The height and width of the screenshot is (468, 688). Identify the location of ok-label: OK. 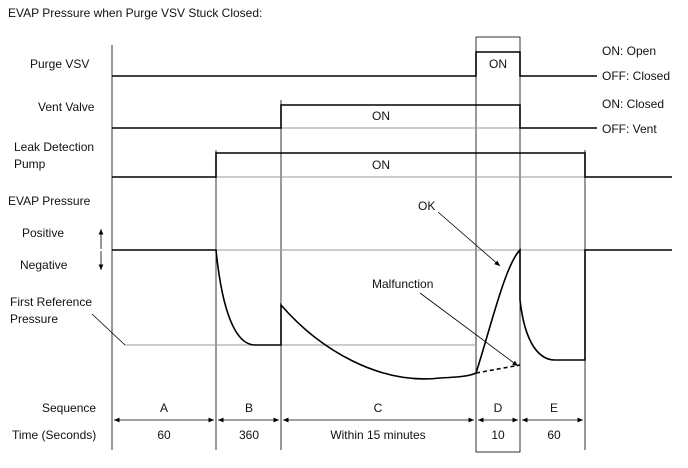
(426, 206).